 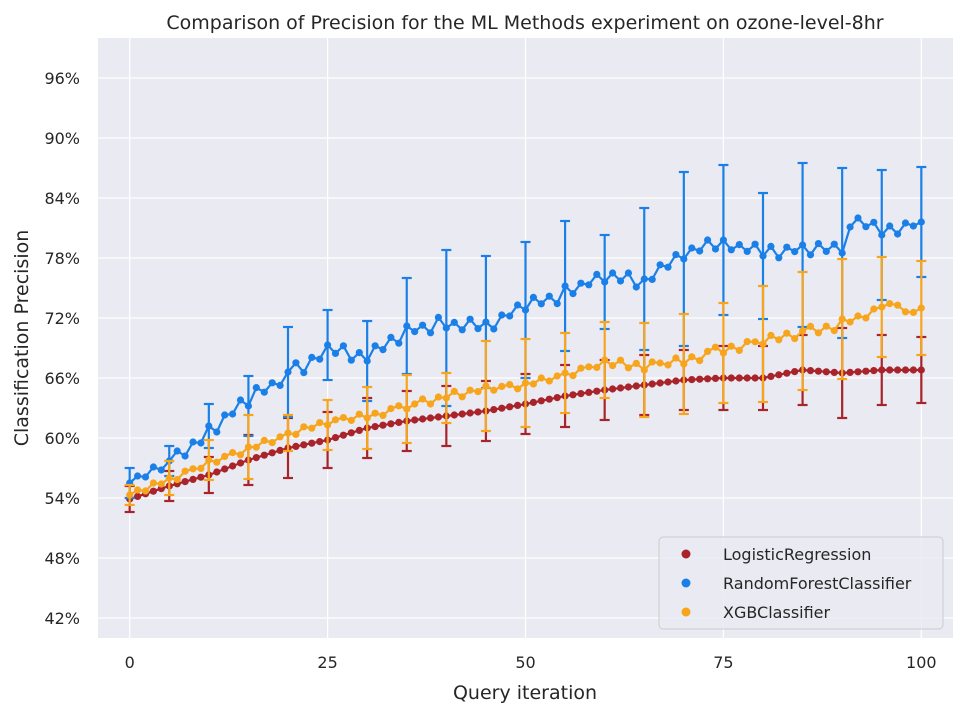 What do you see at coordinates (686, 583) in the screenshot?
I see `legend-marker-randomforestclassifier` at bounding box center [686, 583].